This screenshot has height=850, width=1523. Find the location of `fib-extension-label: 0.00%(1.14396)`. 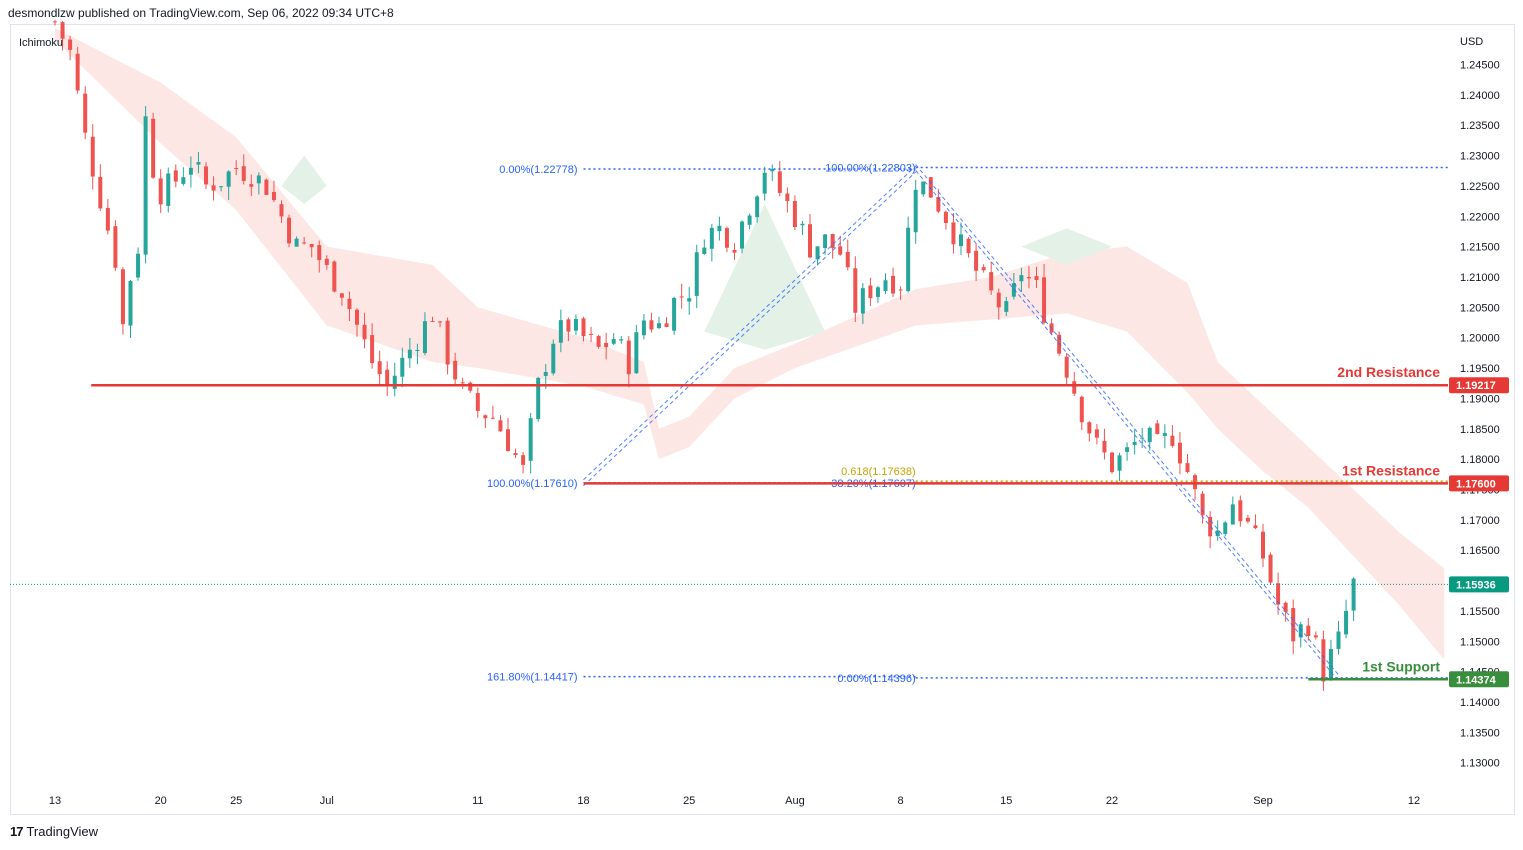

fib-extension-label: 0.00%(1.14396) is located at coordinates (876, 679).